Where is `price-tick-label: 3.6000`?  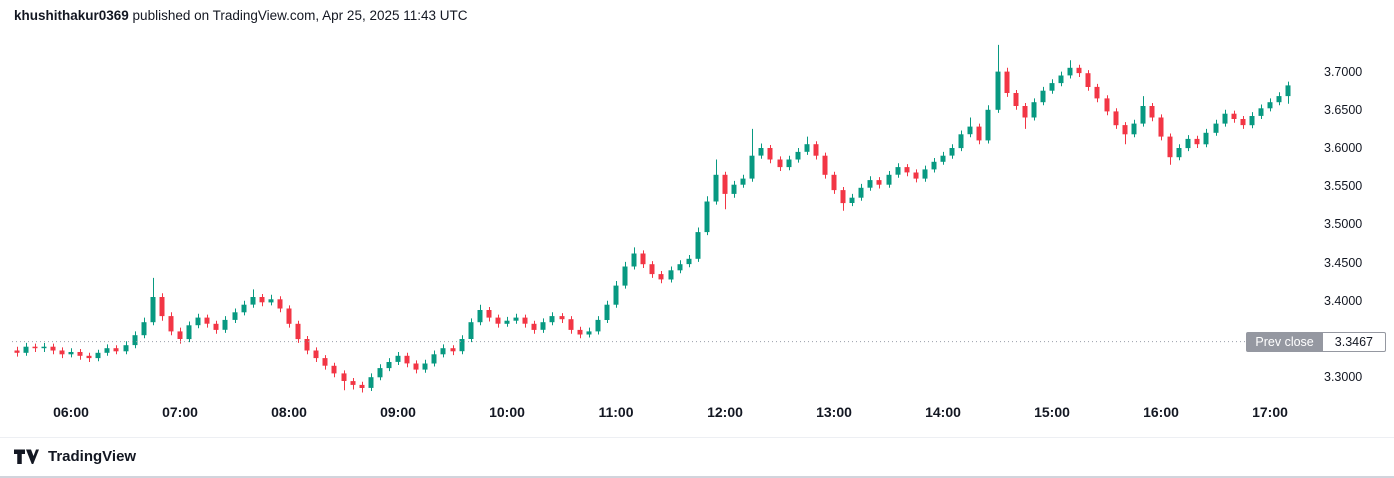 price-tick-label: 3.6000 is located at coordinates (1343, 148).